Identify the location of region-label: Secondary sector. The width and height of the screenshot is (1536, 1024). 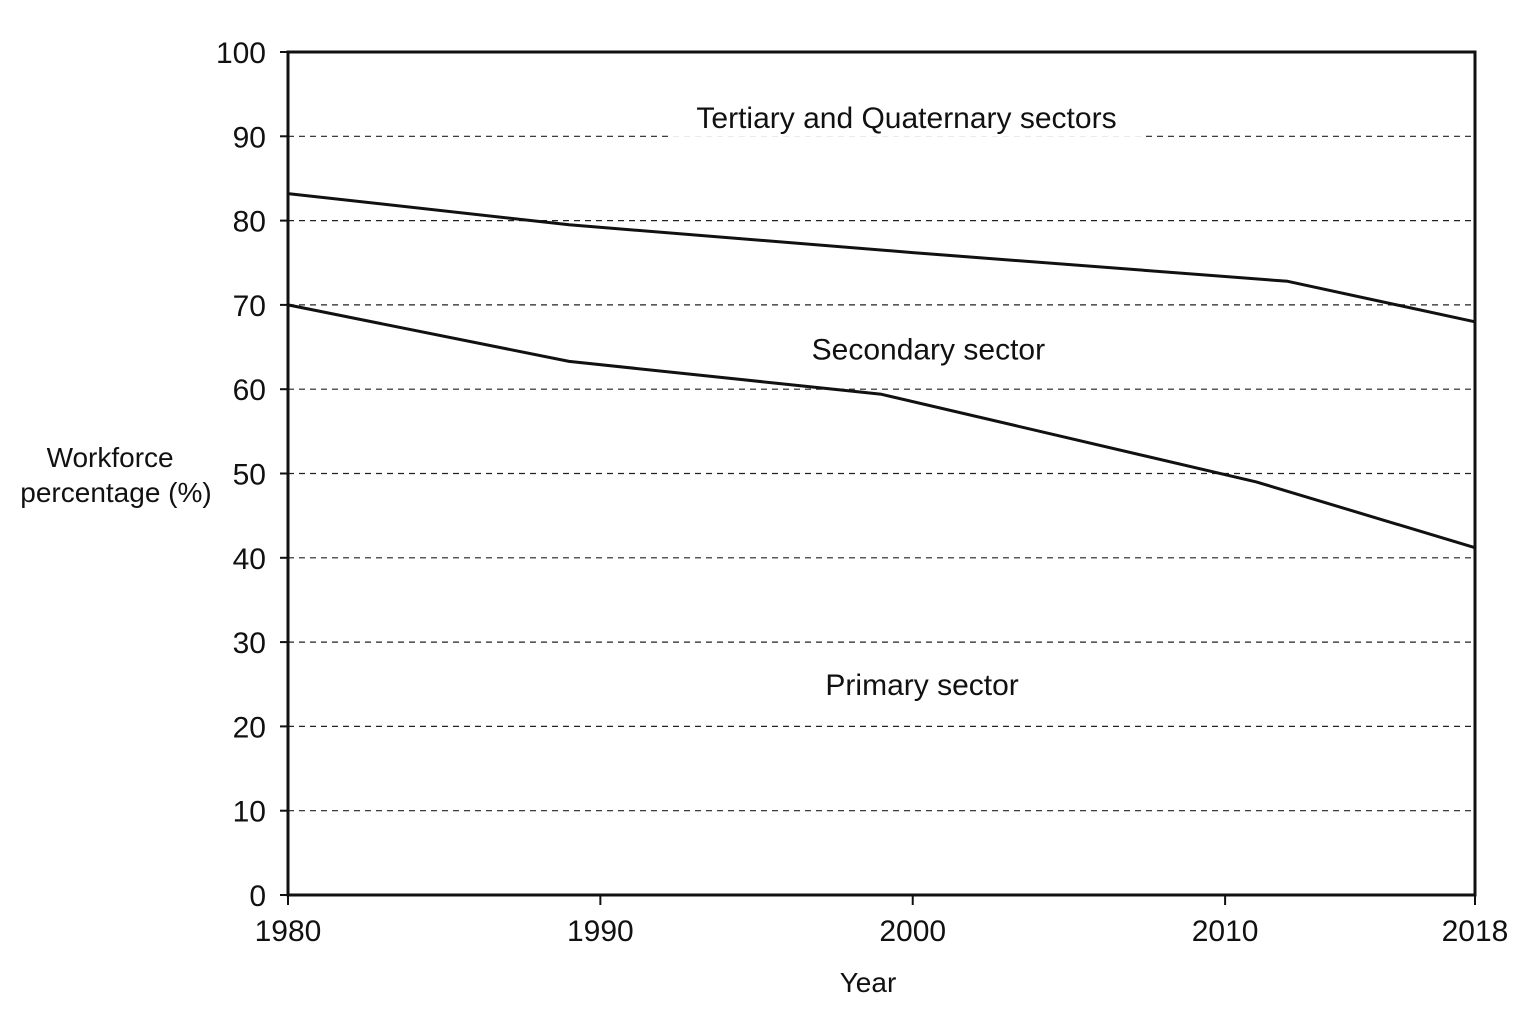
(928, 350).